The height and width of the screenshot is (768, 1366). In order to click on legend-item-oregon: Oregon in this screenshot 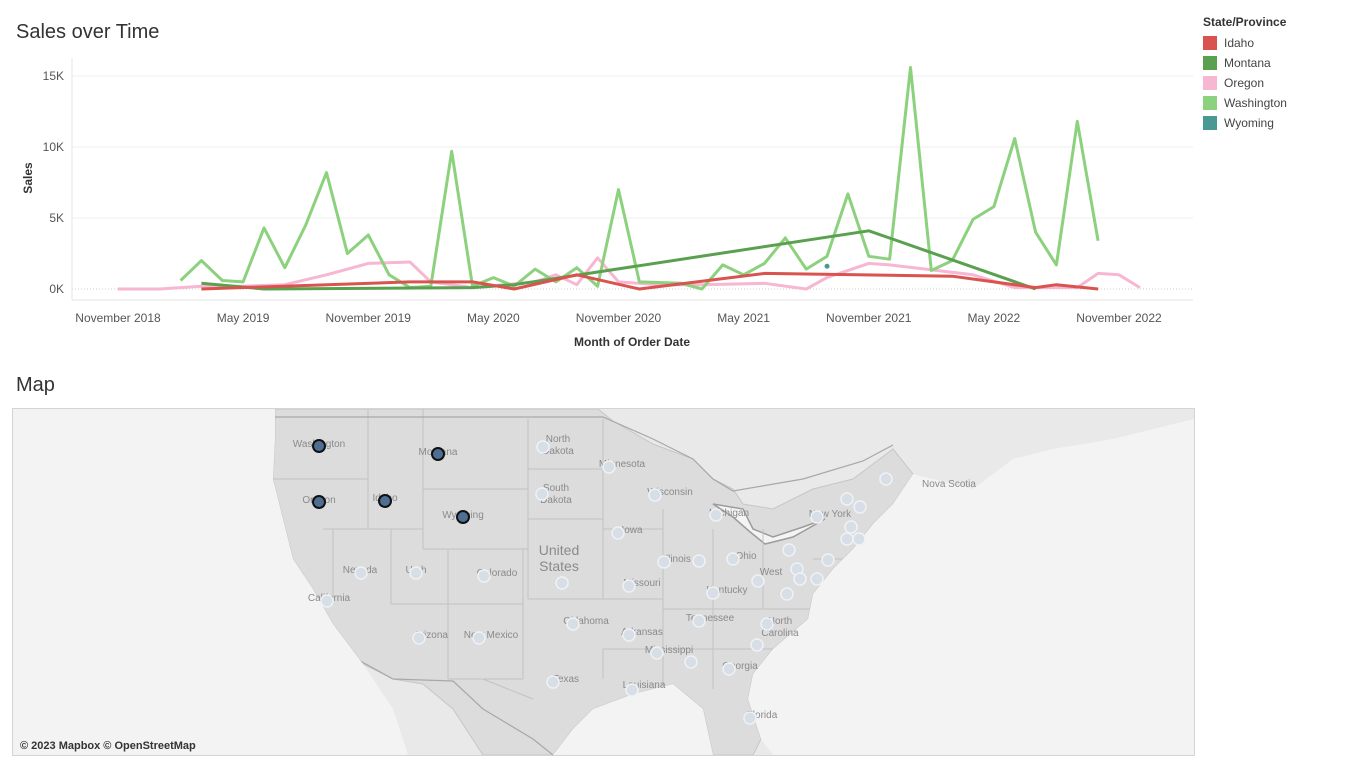, I will do `click(1245, 83)`.